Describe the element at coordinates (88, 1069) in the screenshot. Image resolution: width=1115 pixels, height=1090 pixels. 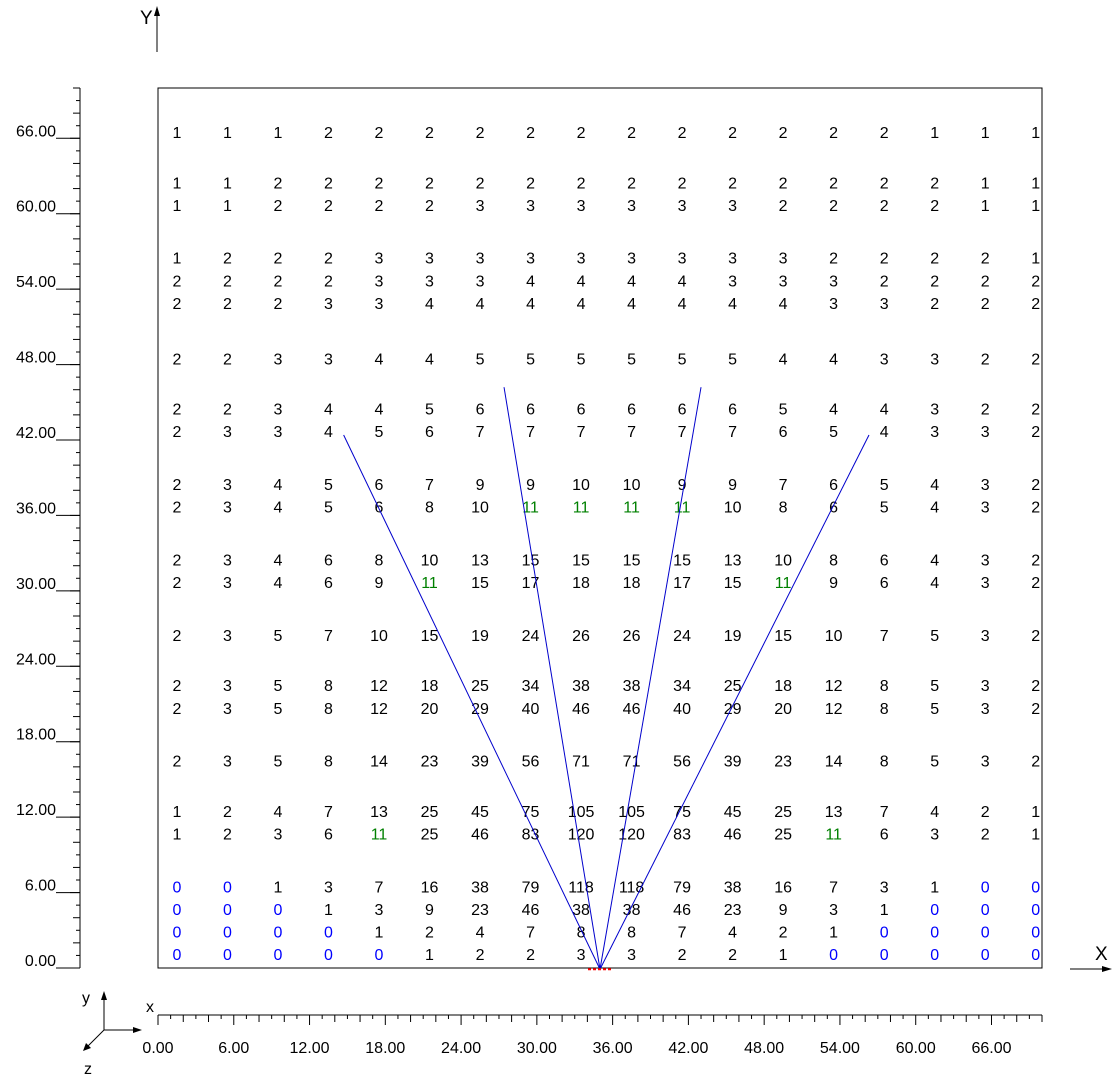
I see `triad-z-label: z` at that location.